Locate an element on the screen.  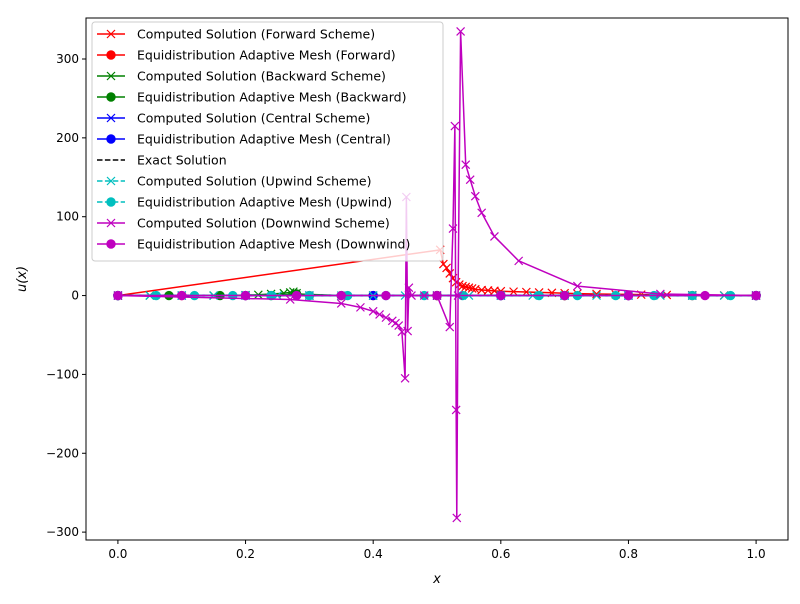
y-axis-label: u(x) is located at coordinates (22, 279).